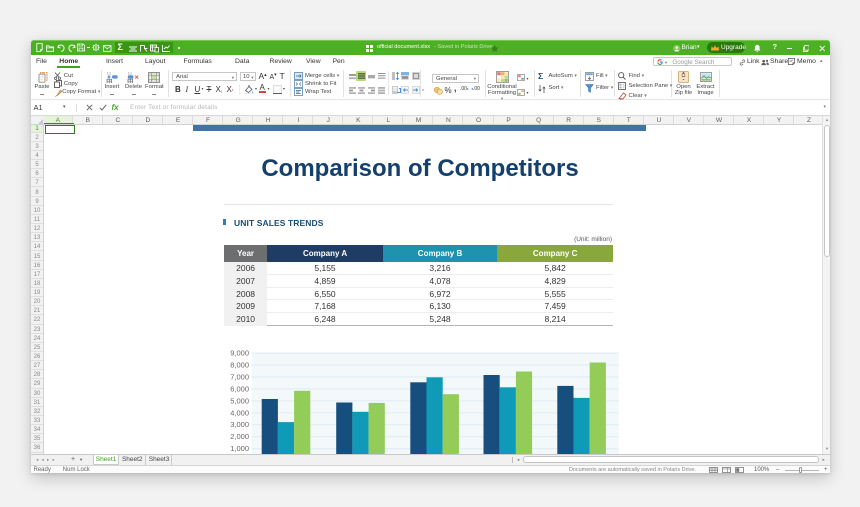 This screenshot has height=507, width=860. I want to click on svg-text: 1,000, so click(239, 448).